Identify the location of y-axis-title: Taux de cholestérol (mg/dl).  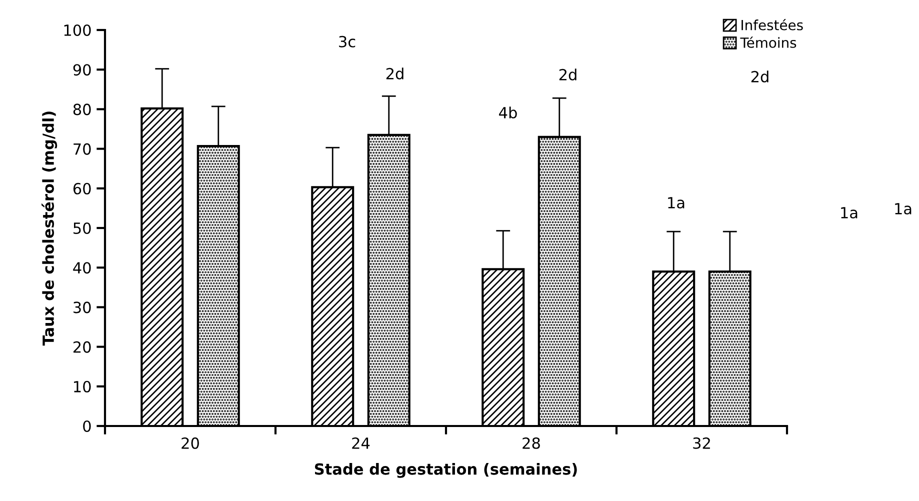
(50, 229).